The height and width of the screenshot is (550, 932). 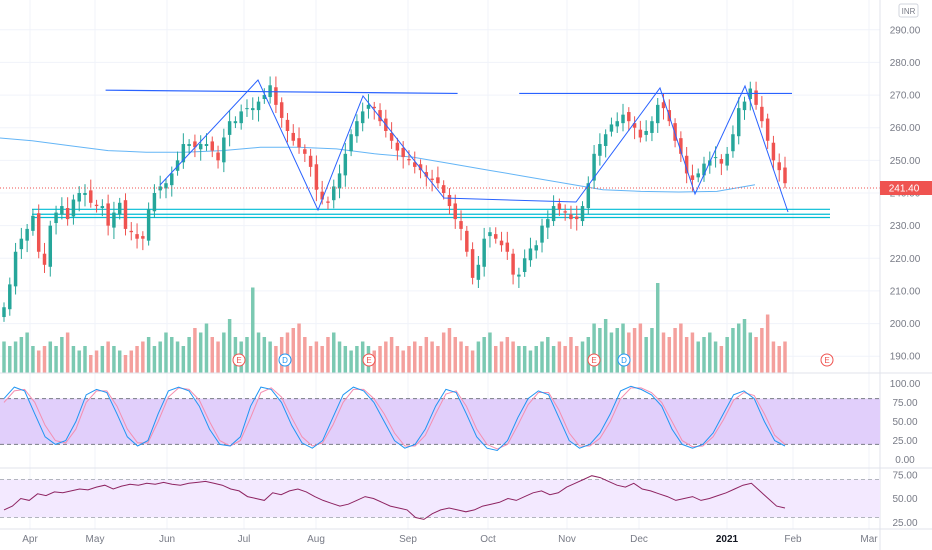 I want to click on time-tick-label: Feb, so click(x=793, y=539).